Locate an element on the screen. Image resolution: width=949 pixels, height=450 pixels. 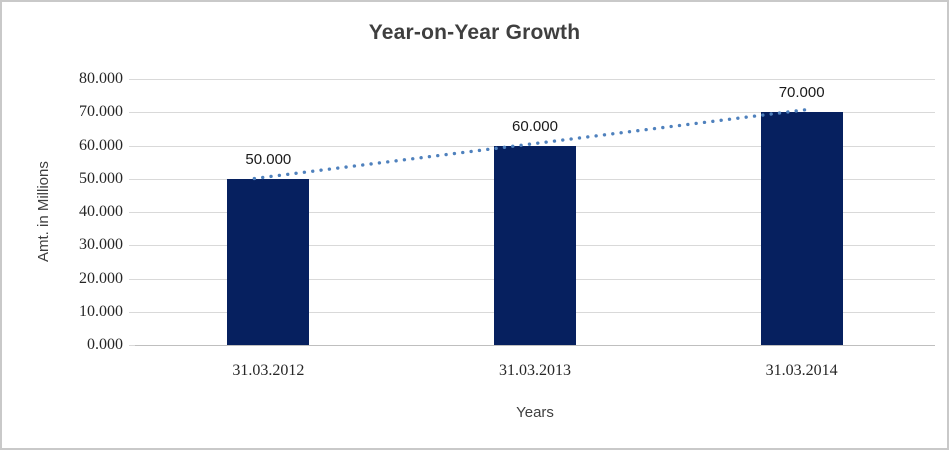
y-tick-label: 70.000 is located at coordinates (101, 112).